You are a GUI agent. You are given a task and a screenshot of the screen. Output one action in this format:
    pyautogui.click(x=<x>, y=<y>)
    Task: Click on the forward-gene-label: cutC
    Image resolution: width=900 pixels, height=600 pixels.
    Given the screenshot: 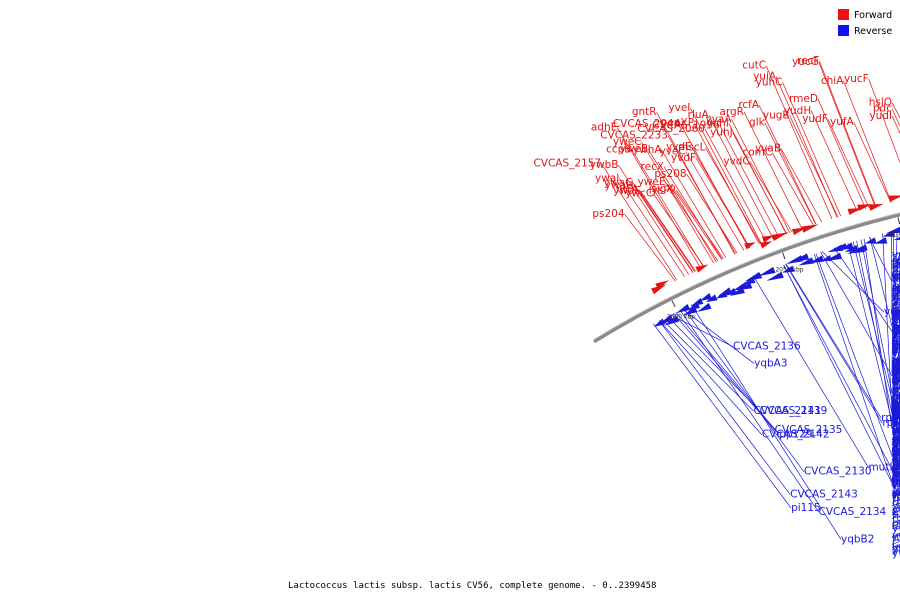 What is the action you would take?
    pyautogui.click(x=754, y=66)
    